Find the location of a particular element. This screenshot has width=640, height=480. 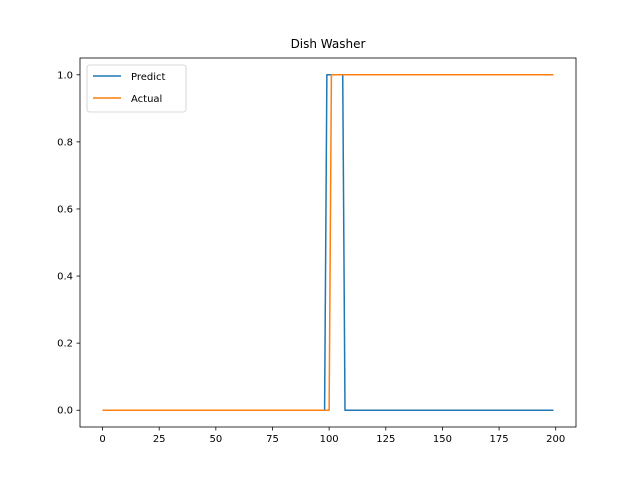

x-axis-ticks: 0 25 50 75 100 125 150 175 200 is located at coordinates (332, 436).